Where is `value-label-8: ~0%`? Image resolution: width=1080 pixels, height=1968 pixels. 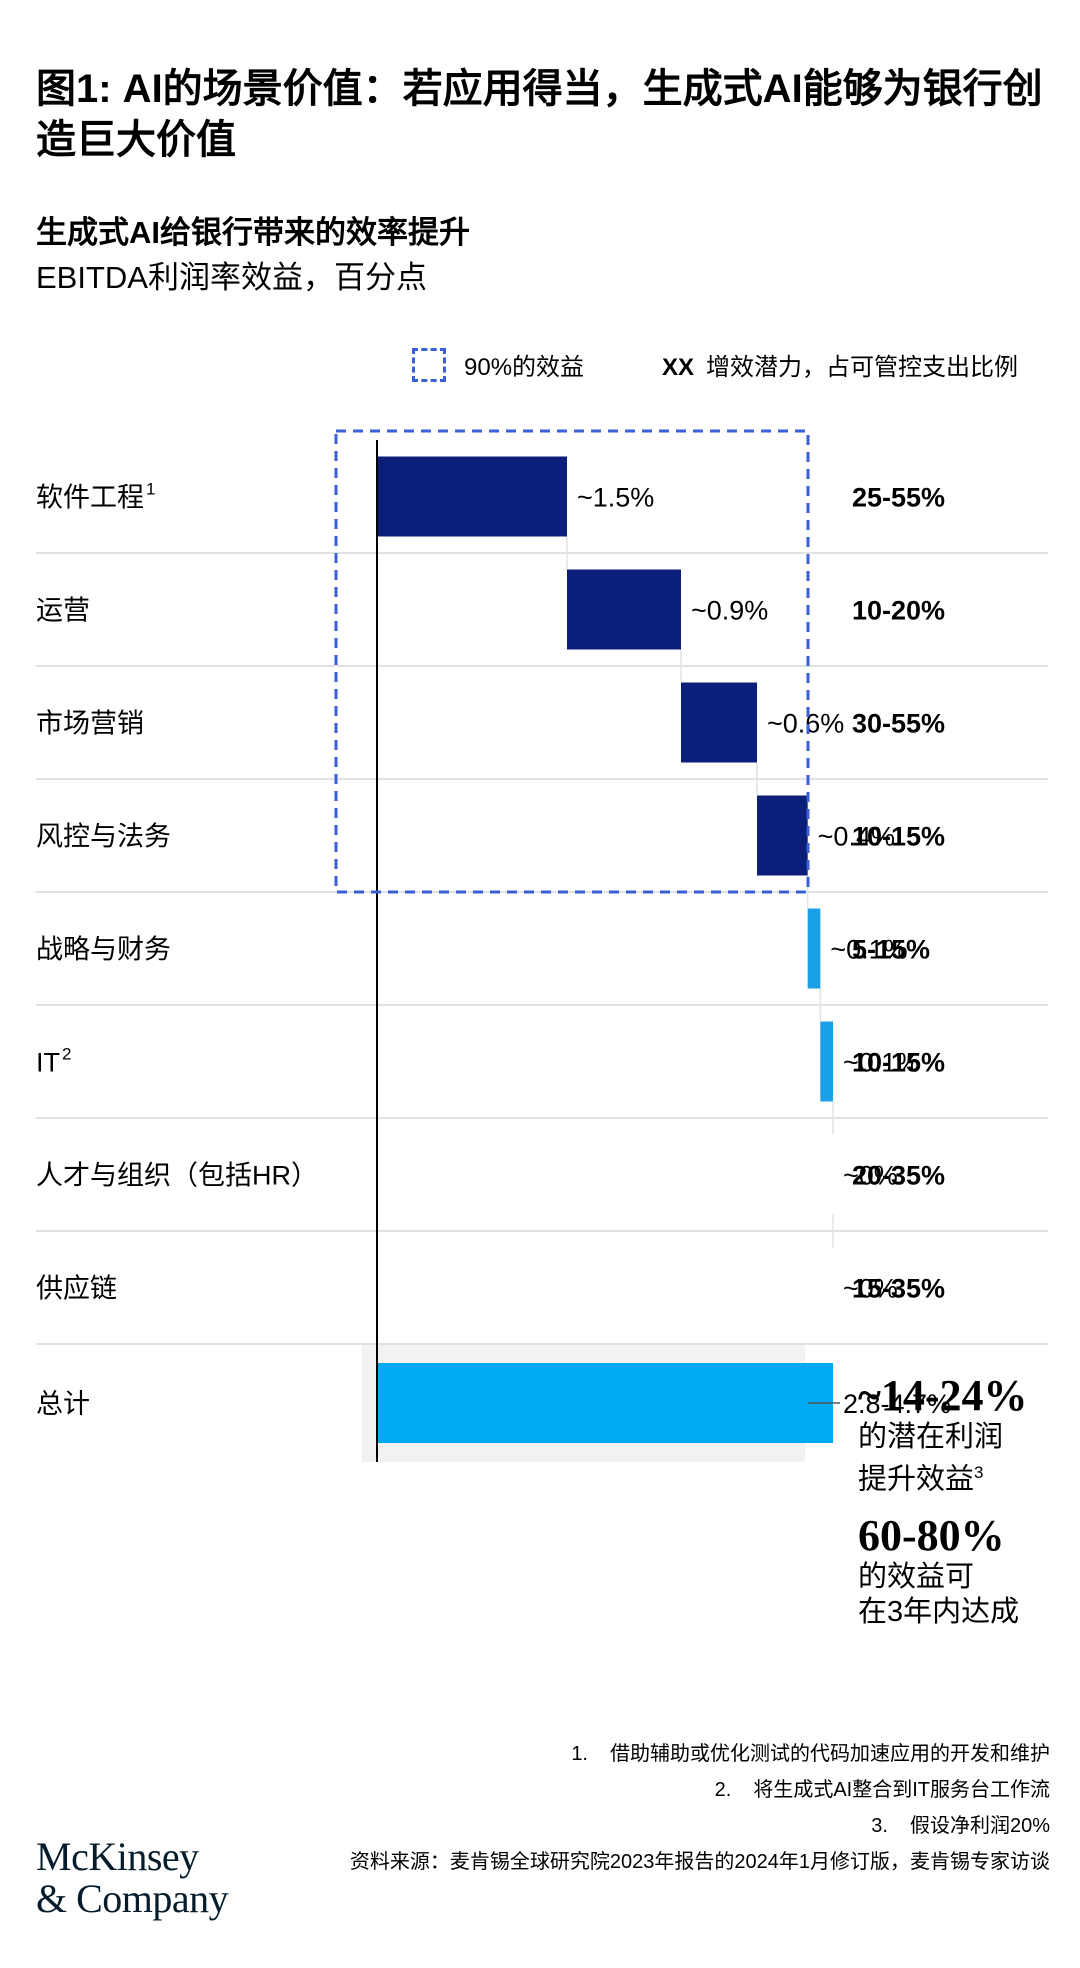
value-label-8: ~0% is located at coordinates (870, 1289).